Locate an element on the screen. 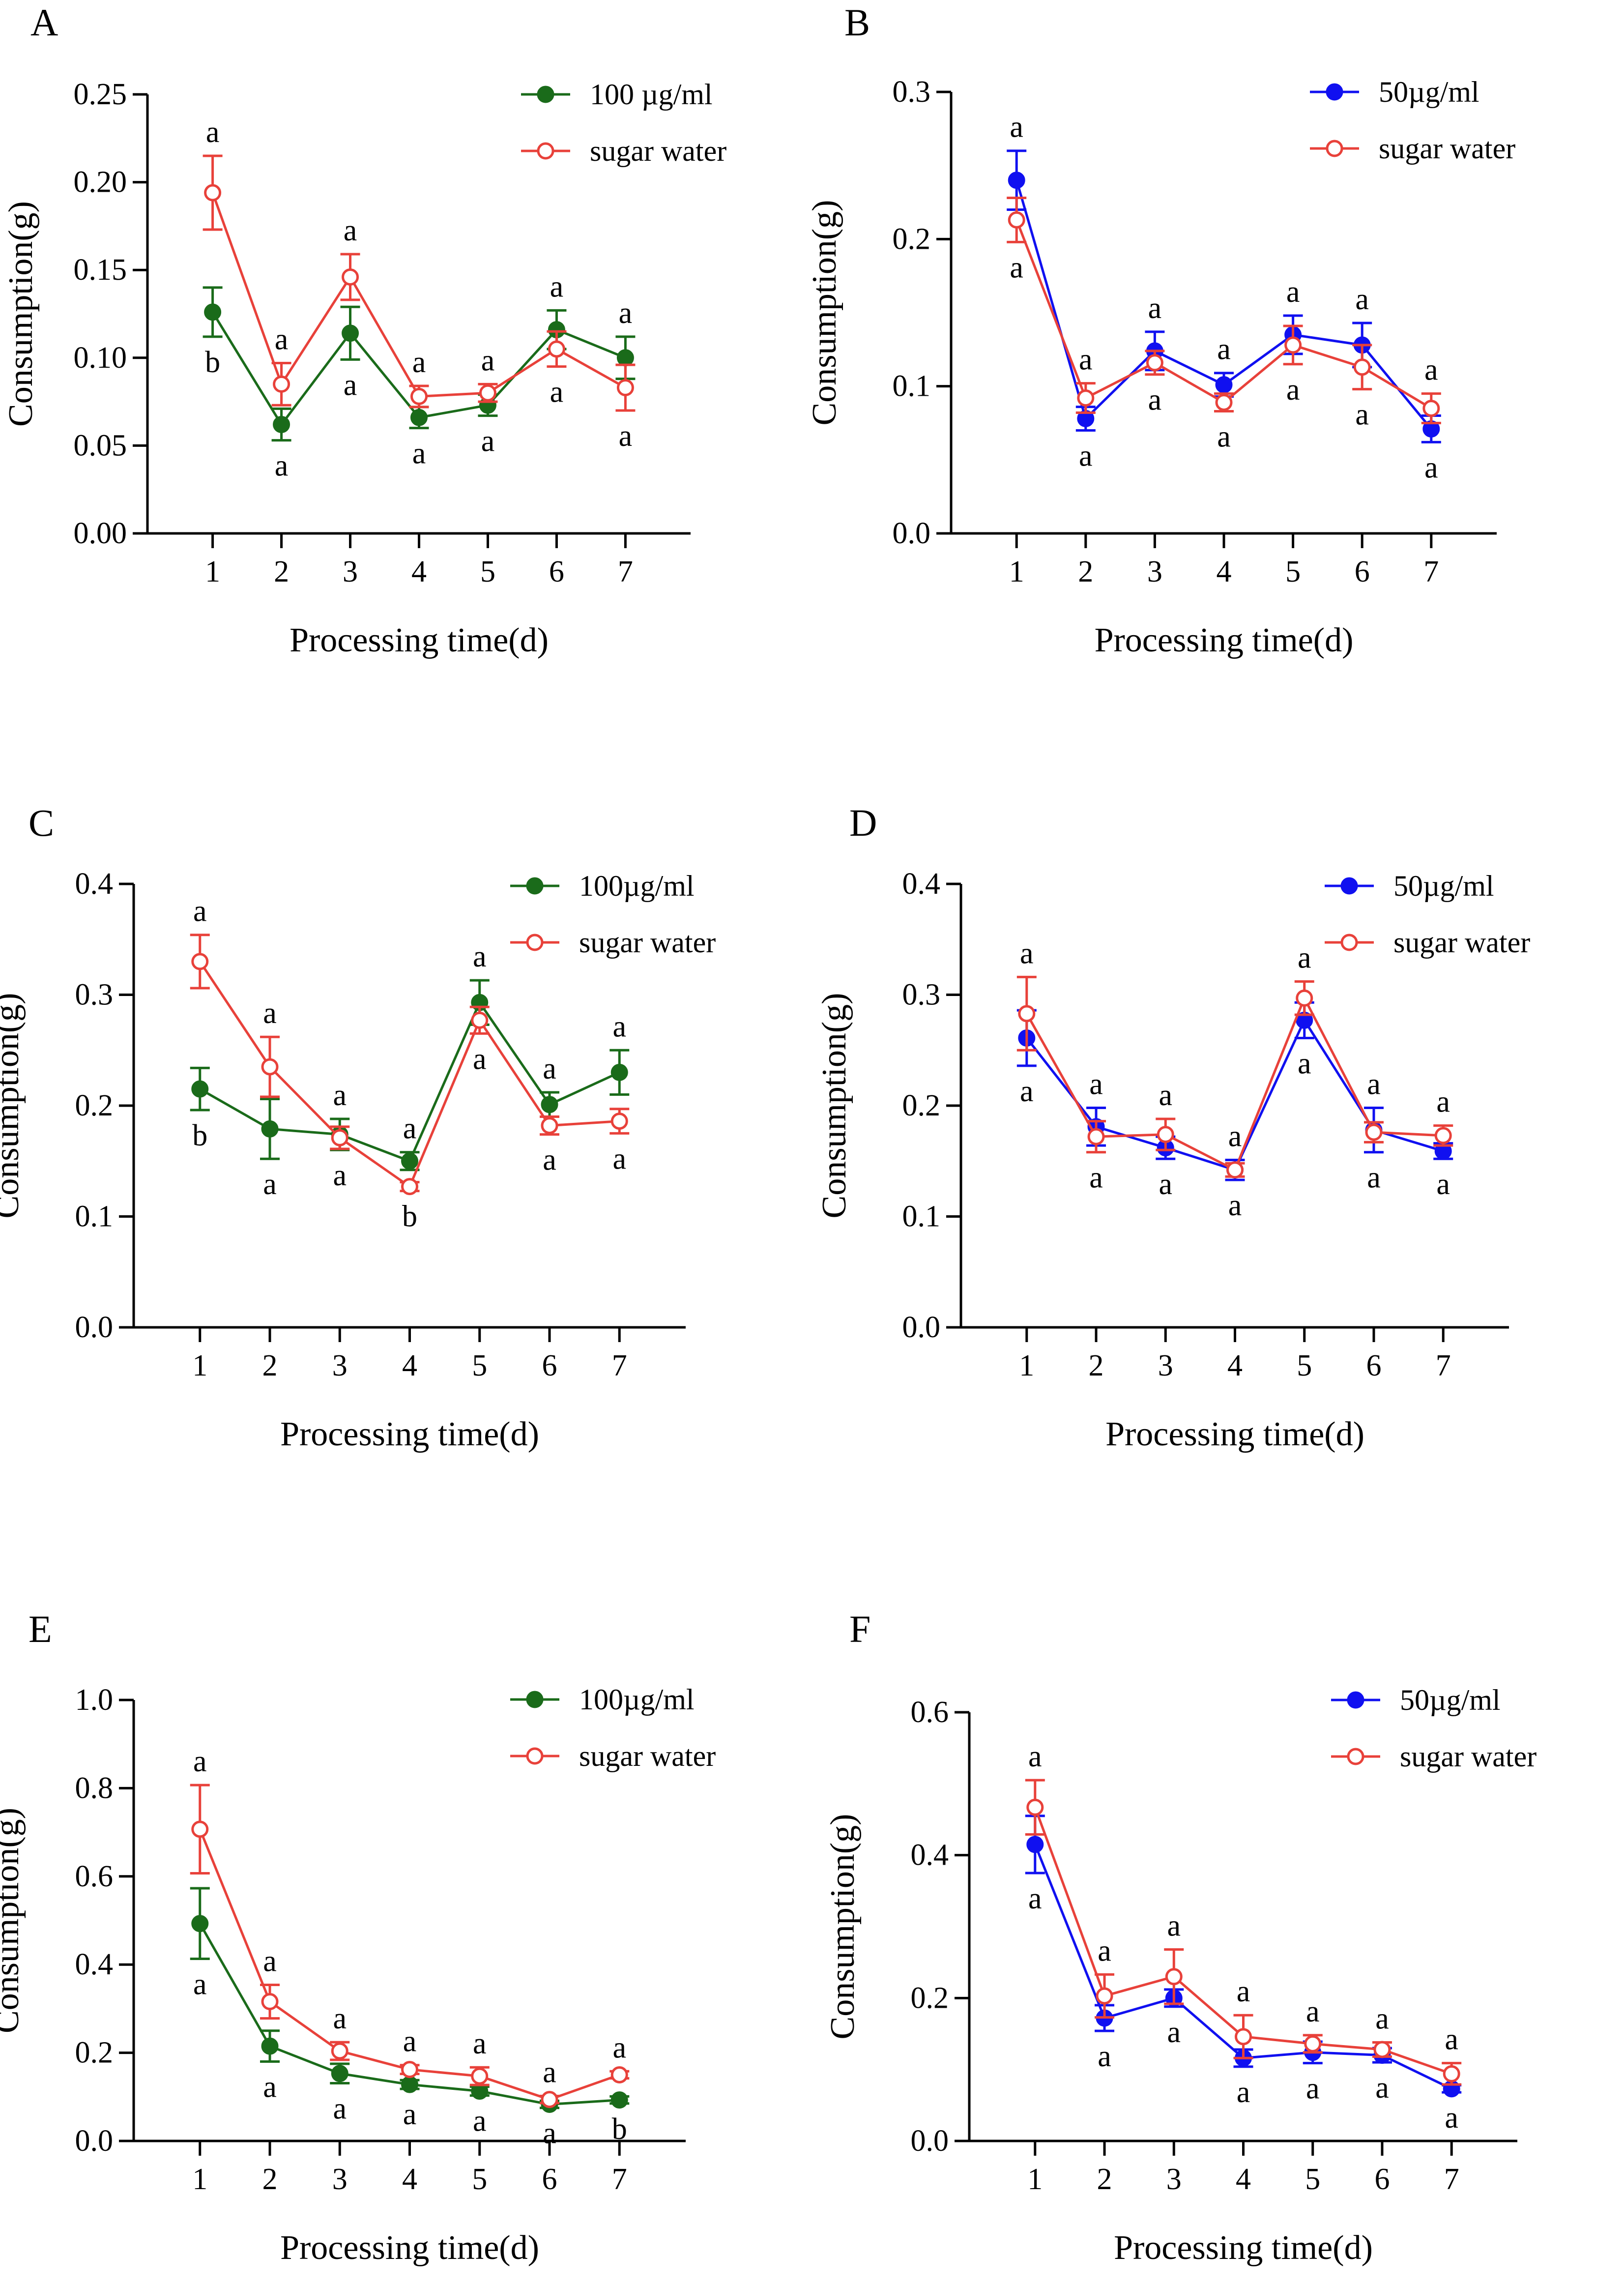  x-tick-label-c: 1 is located at coordinates (199, 1365).